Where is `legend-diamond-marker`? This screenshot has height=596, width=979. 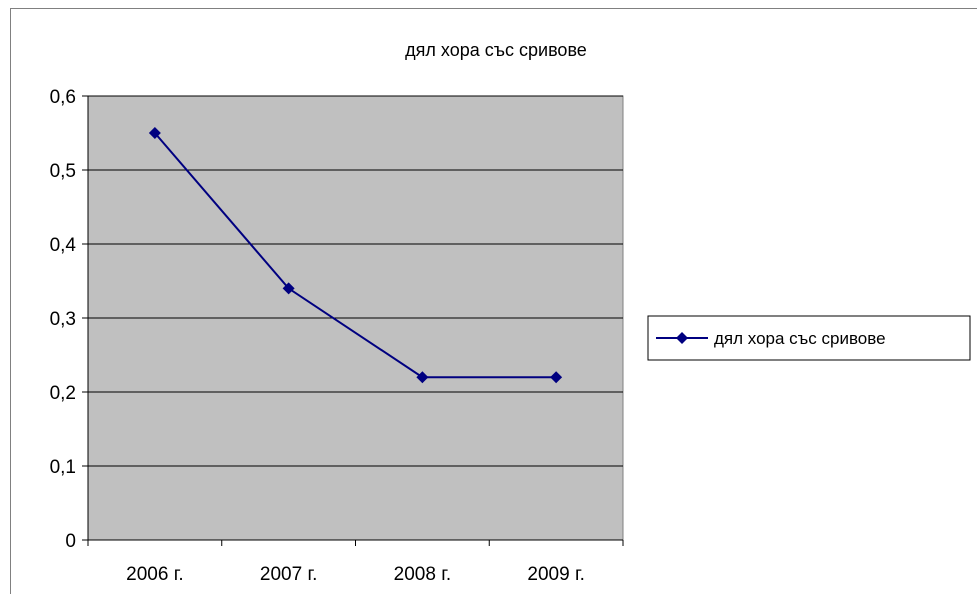
legend-diamond-marker is located at coordinates (682, 338).